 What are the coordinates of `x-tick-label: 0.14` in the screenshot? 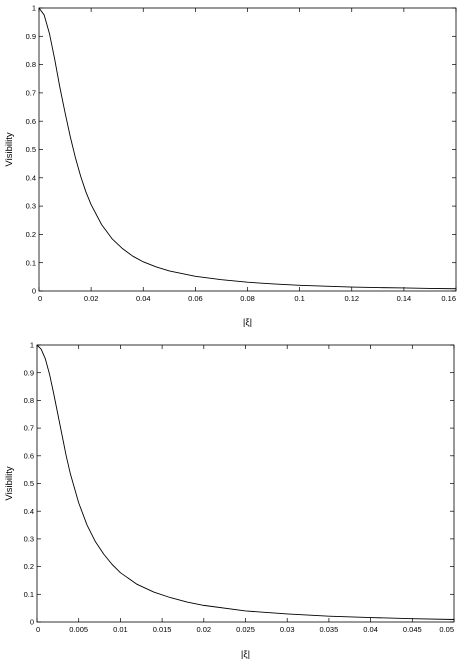 It's located at (404, 298).